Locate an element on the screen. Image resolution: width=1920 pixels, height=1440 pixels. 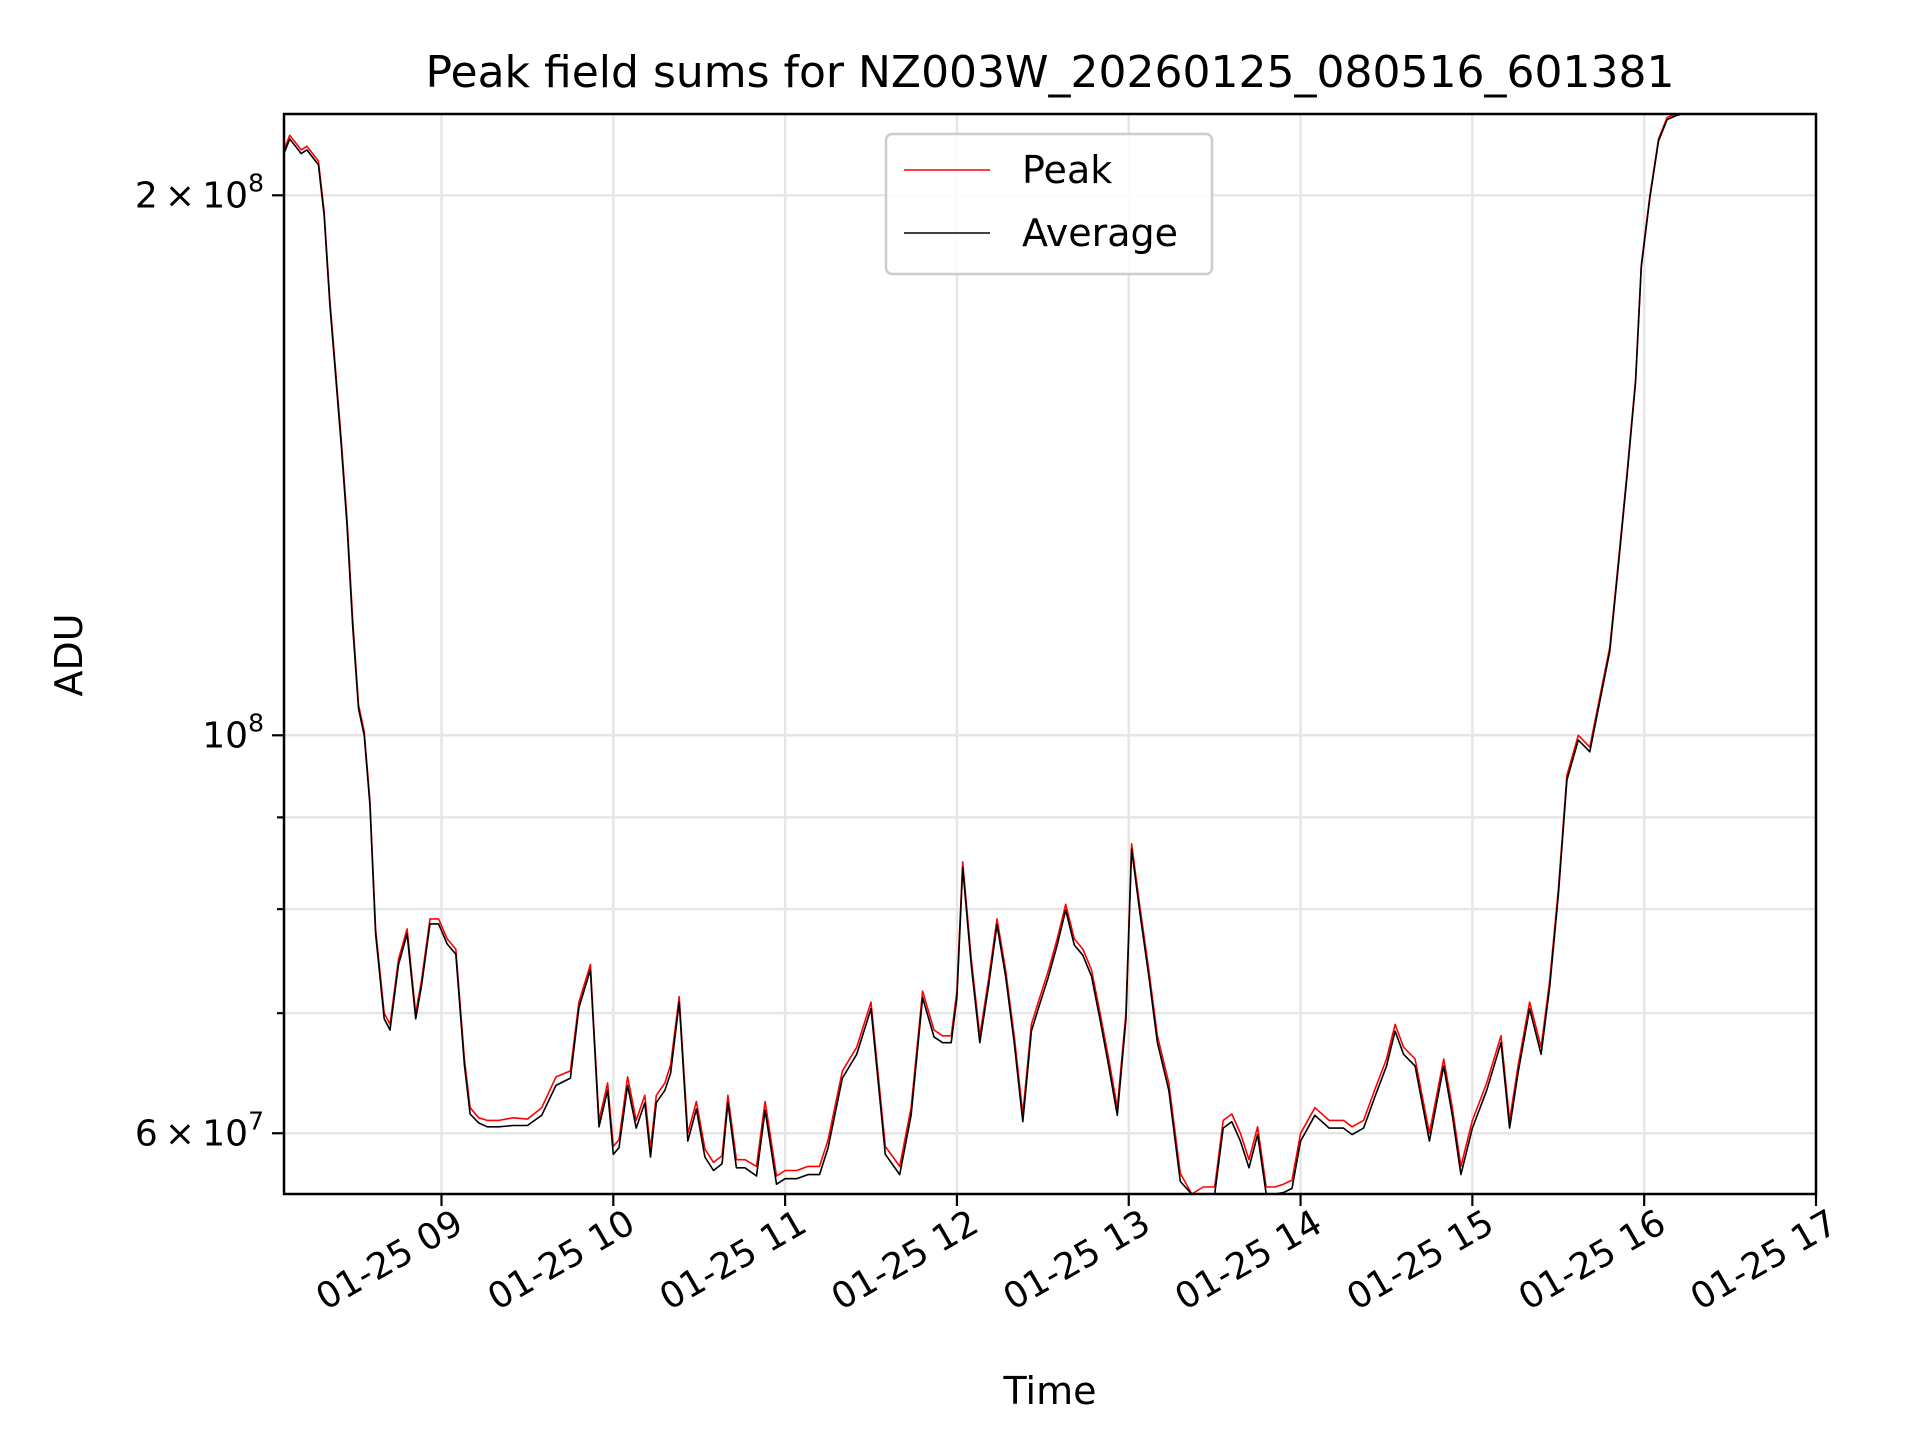
legend: Peak Average is located at coordinates (1049, 204).